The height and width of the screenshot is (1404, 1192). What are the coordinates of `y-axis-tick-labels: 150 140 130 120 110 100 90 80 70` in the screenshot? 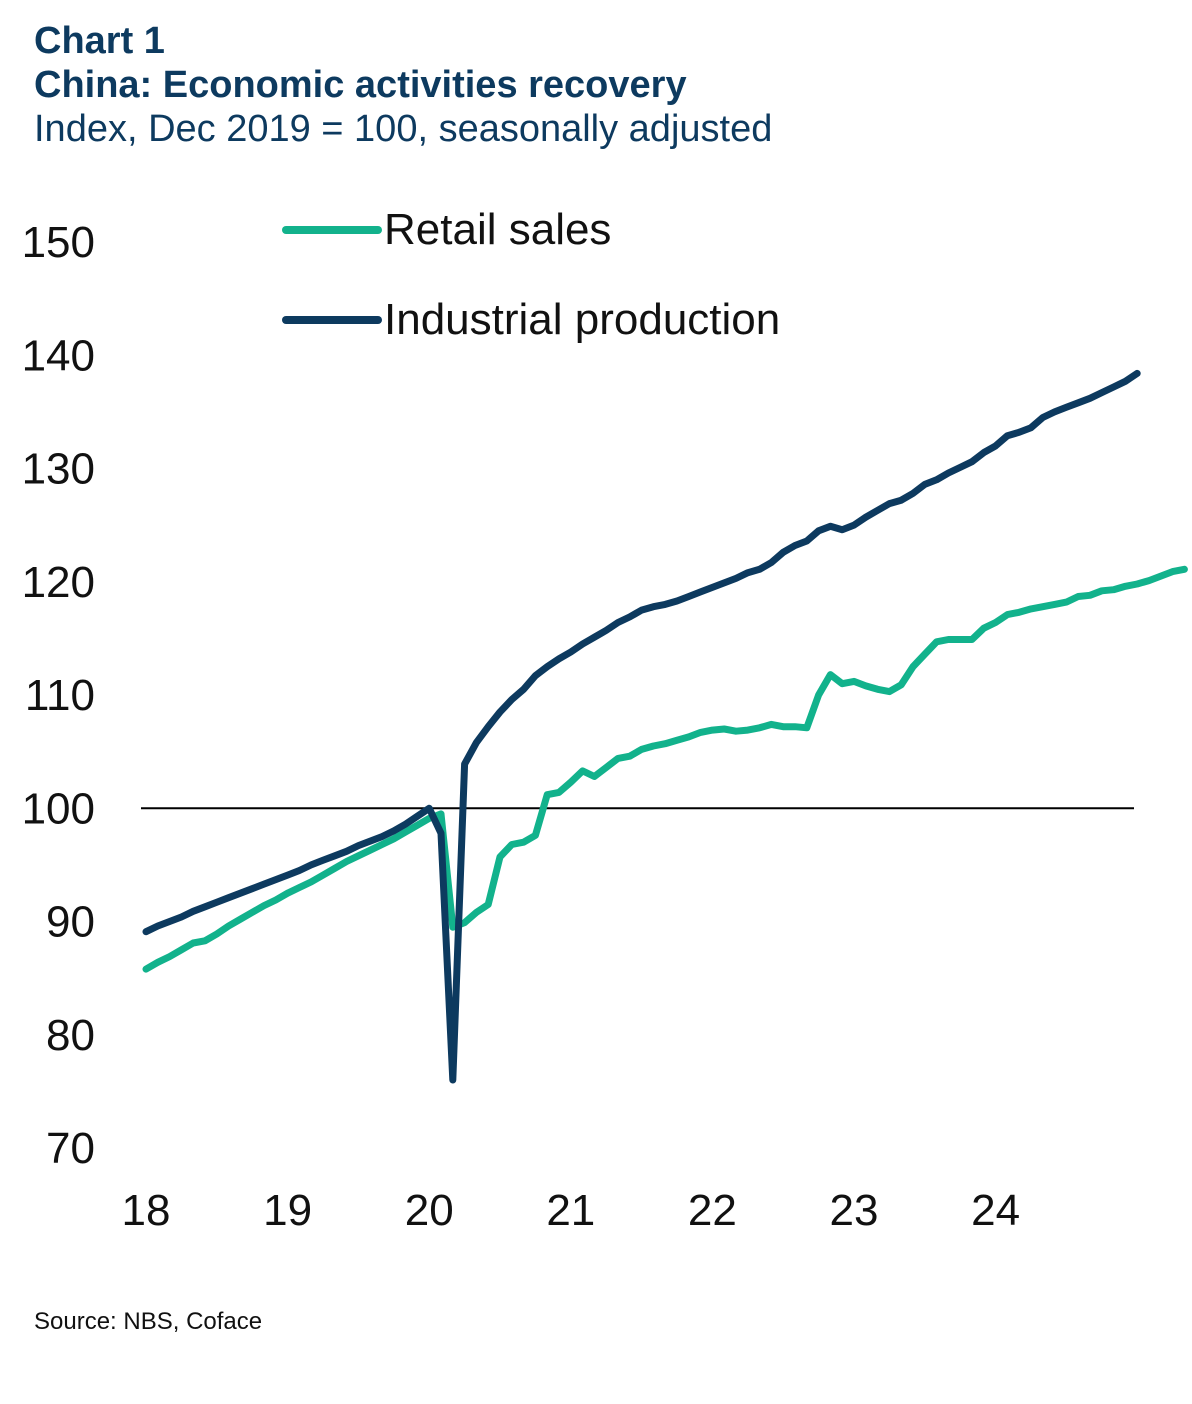 It's located at (58, 695).